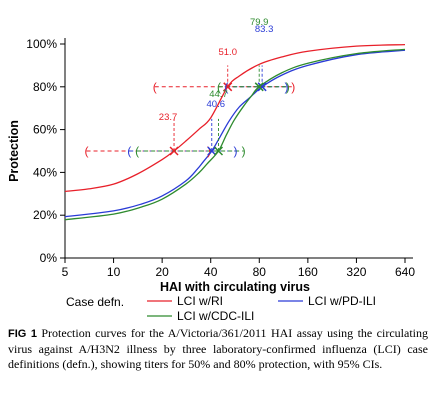  Describe the element at coordinates (215, 316) in the screenshot. I see `legend-label-2: LCI w/CDC-ILI` at that location.